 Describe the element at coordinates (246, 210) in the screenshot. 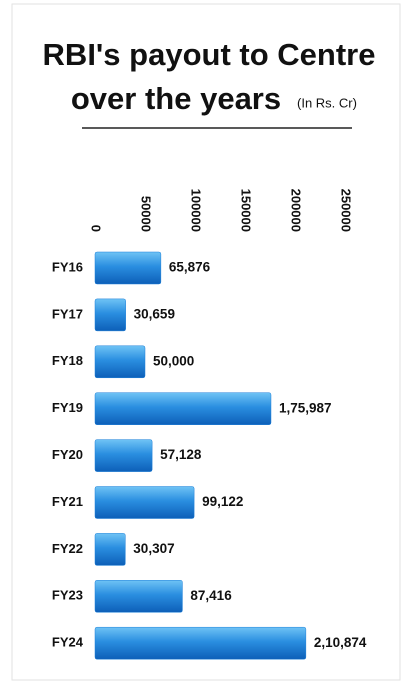

I see `x-tick-label: 150000` at that location.